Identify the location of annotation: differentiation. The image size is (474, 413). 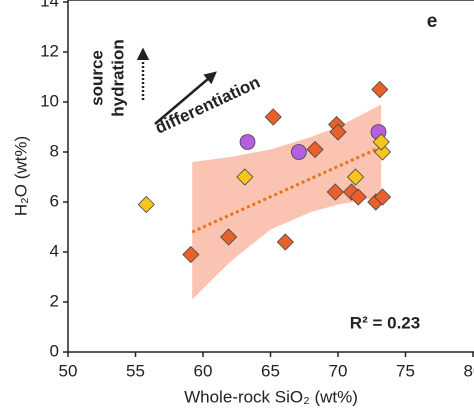
(207, 105).